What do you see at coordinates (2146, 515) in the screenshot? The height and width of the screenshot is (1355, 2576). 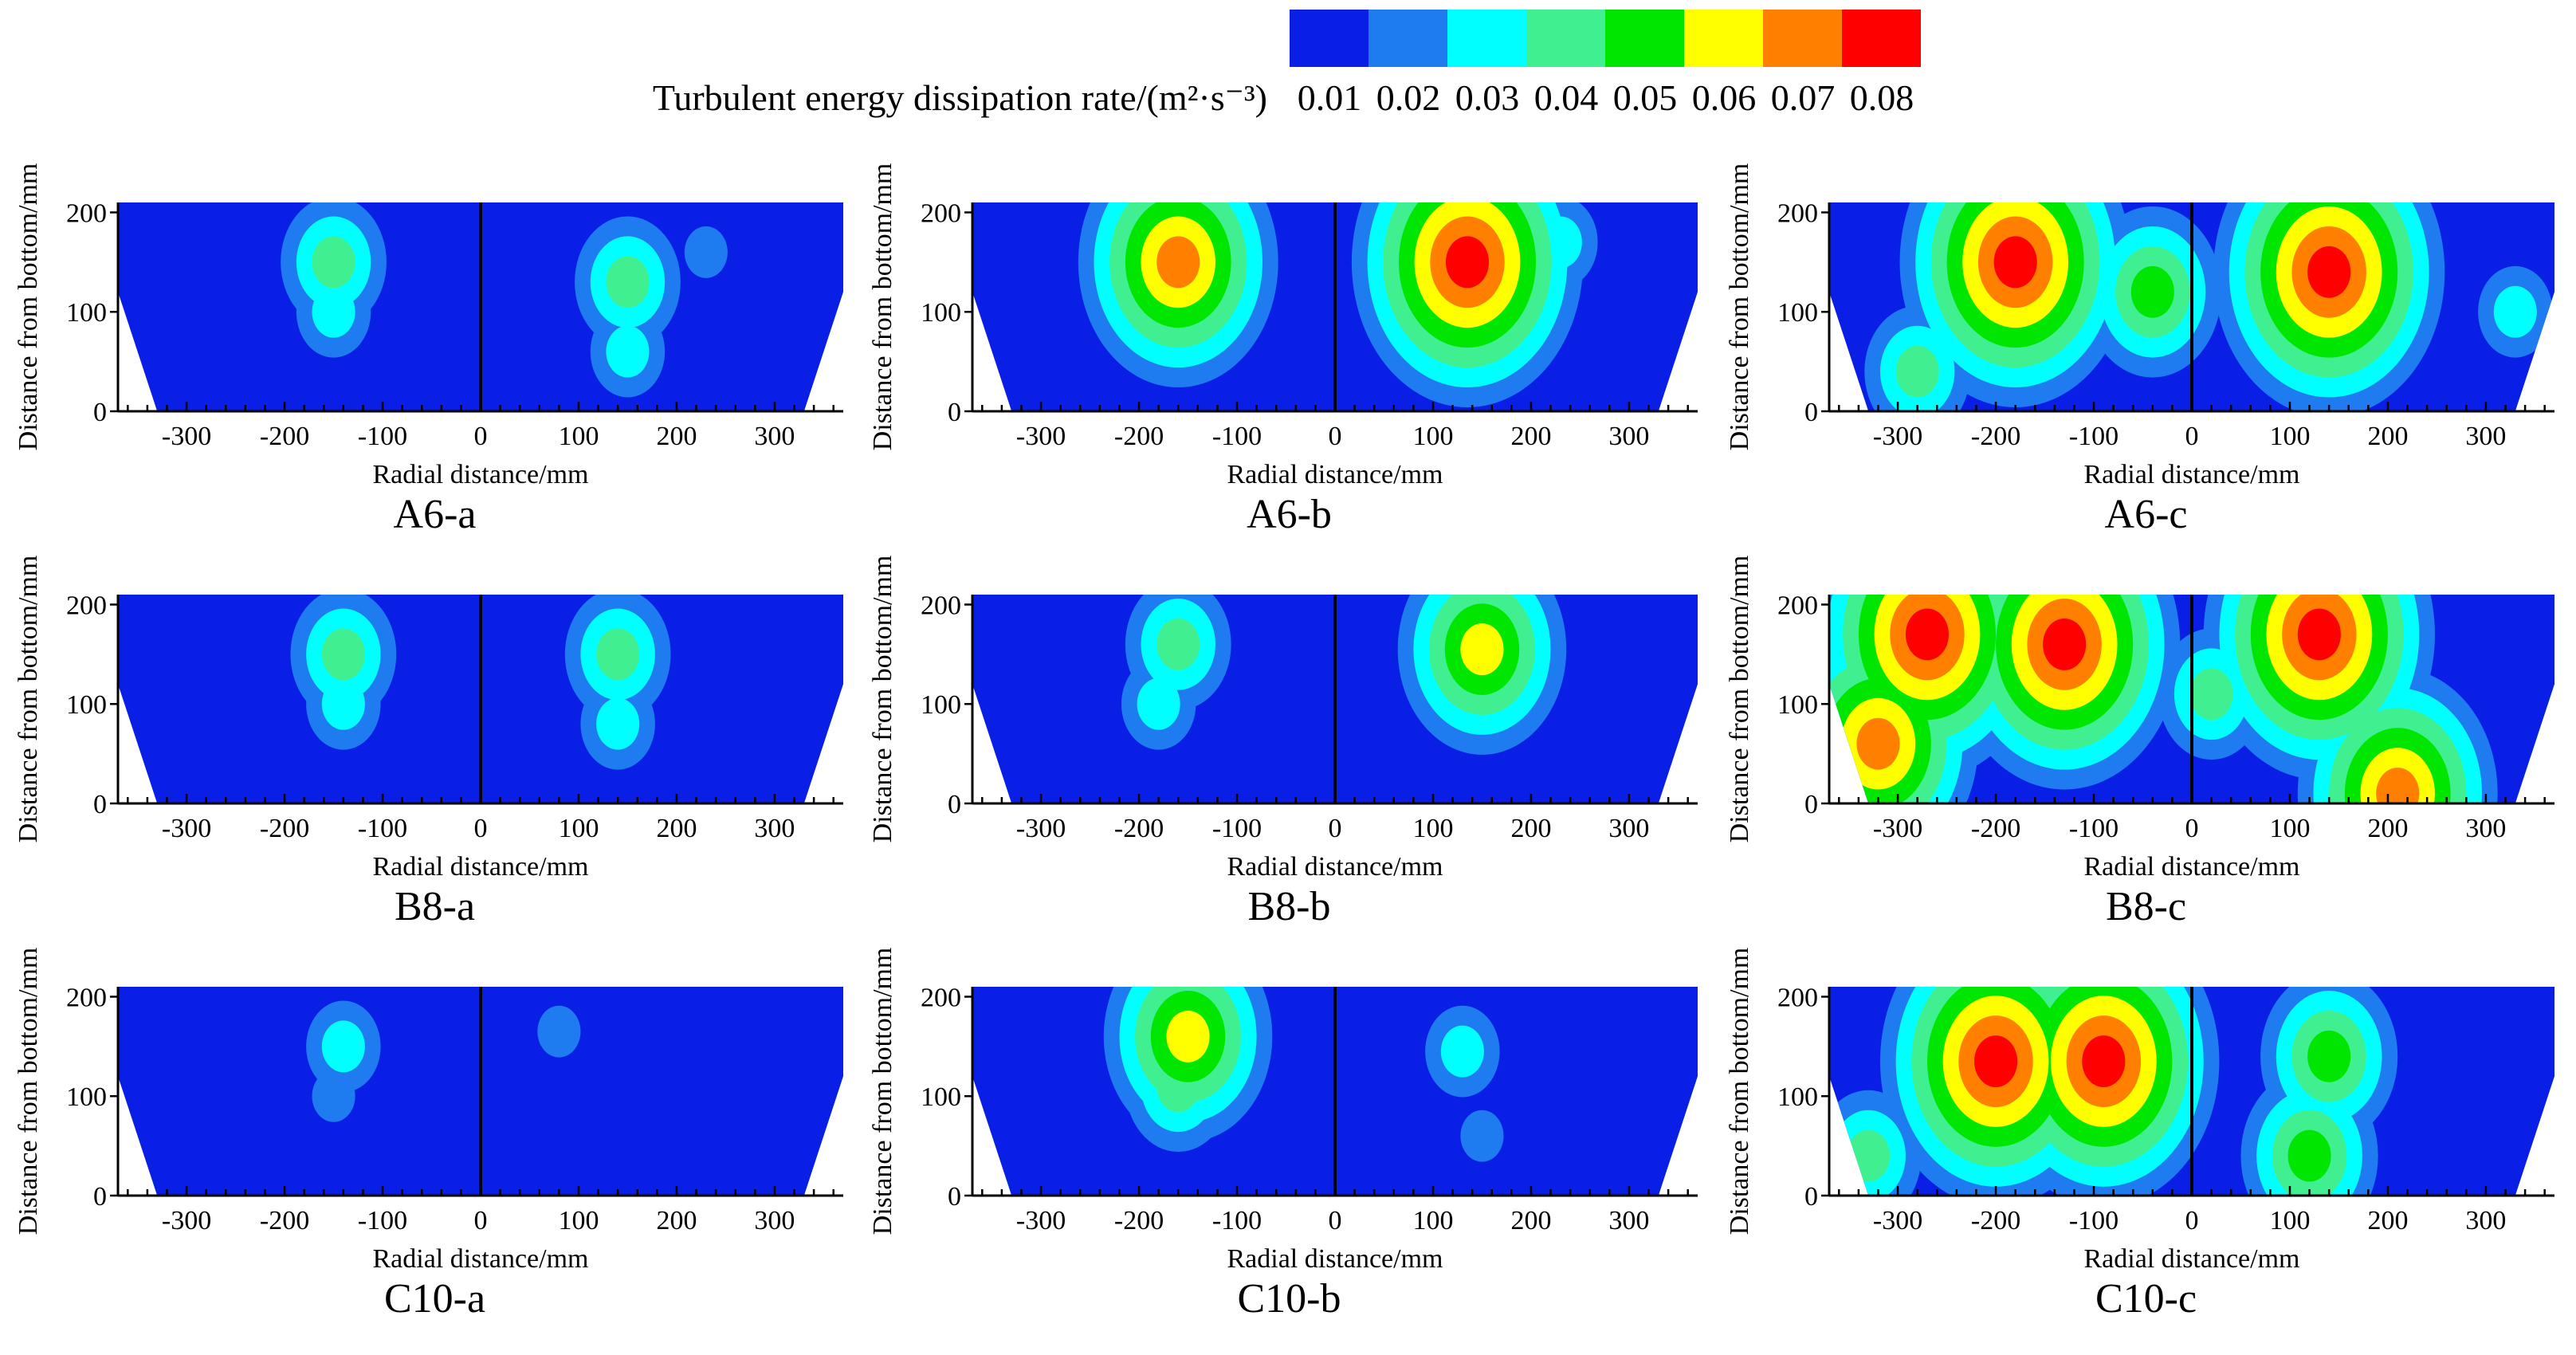 I see `panel-title: A6-c` at bounding box center [2146, 515].